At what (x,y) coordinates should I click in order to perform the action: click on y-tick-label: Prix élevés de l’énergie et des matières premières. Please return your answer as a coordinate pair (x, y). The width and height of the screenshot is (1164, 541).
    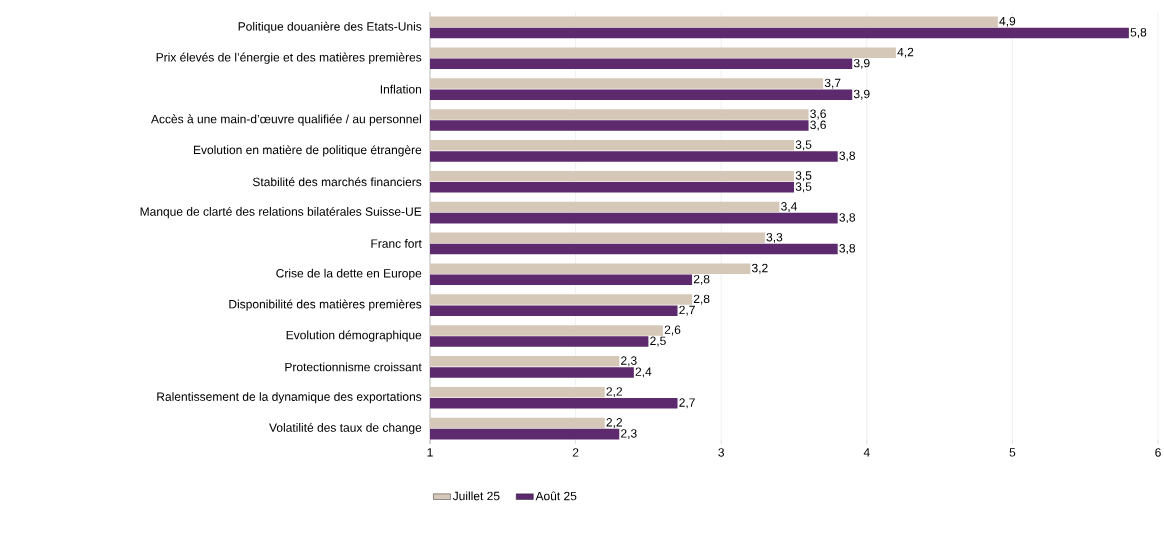
    Looking at the image, I should click on (289, 58).